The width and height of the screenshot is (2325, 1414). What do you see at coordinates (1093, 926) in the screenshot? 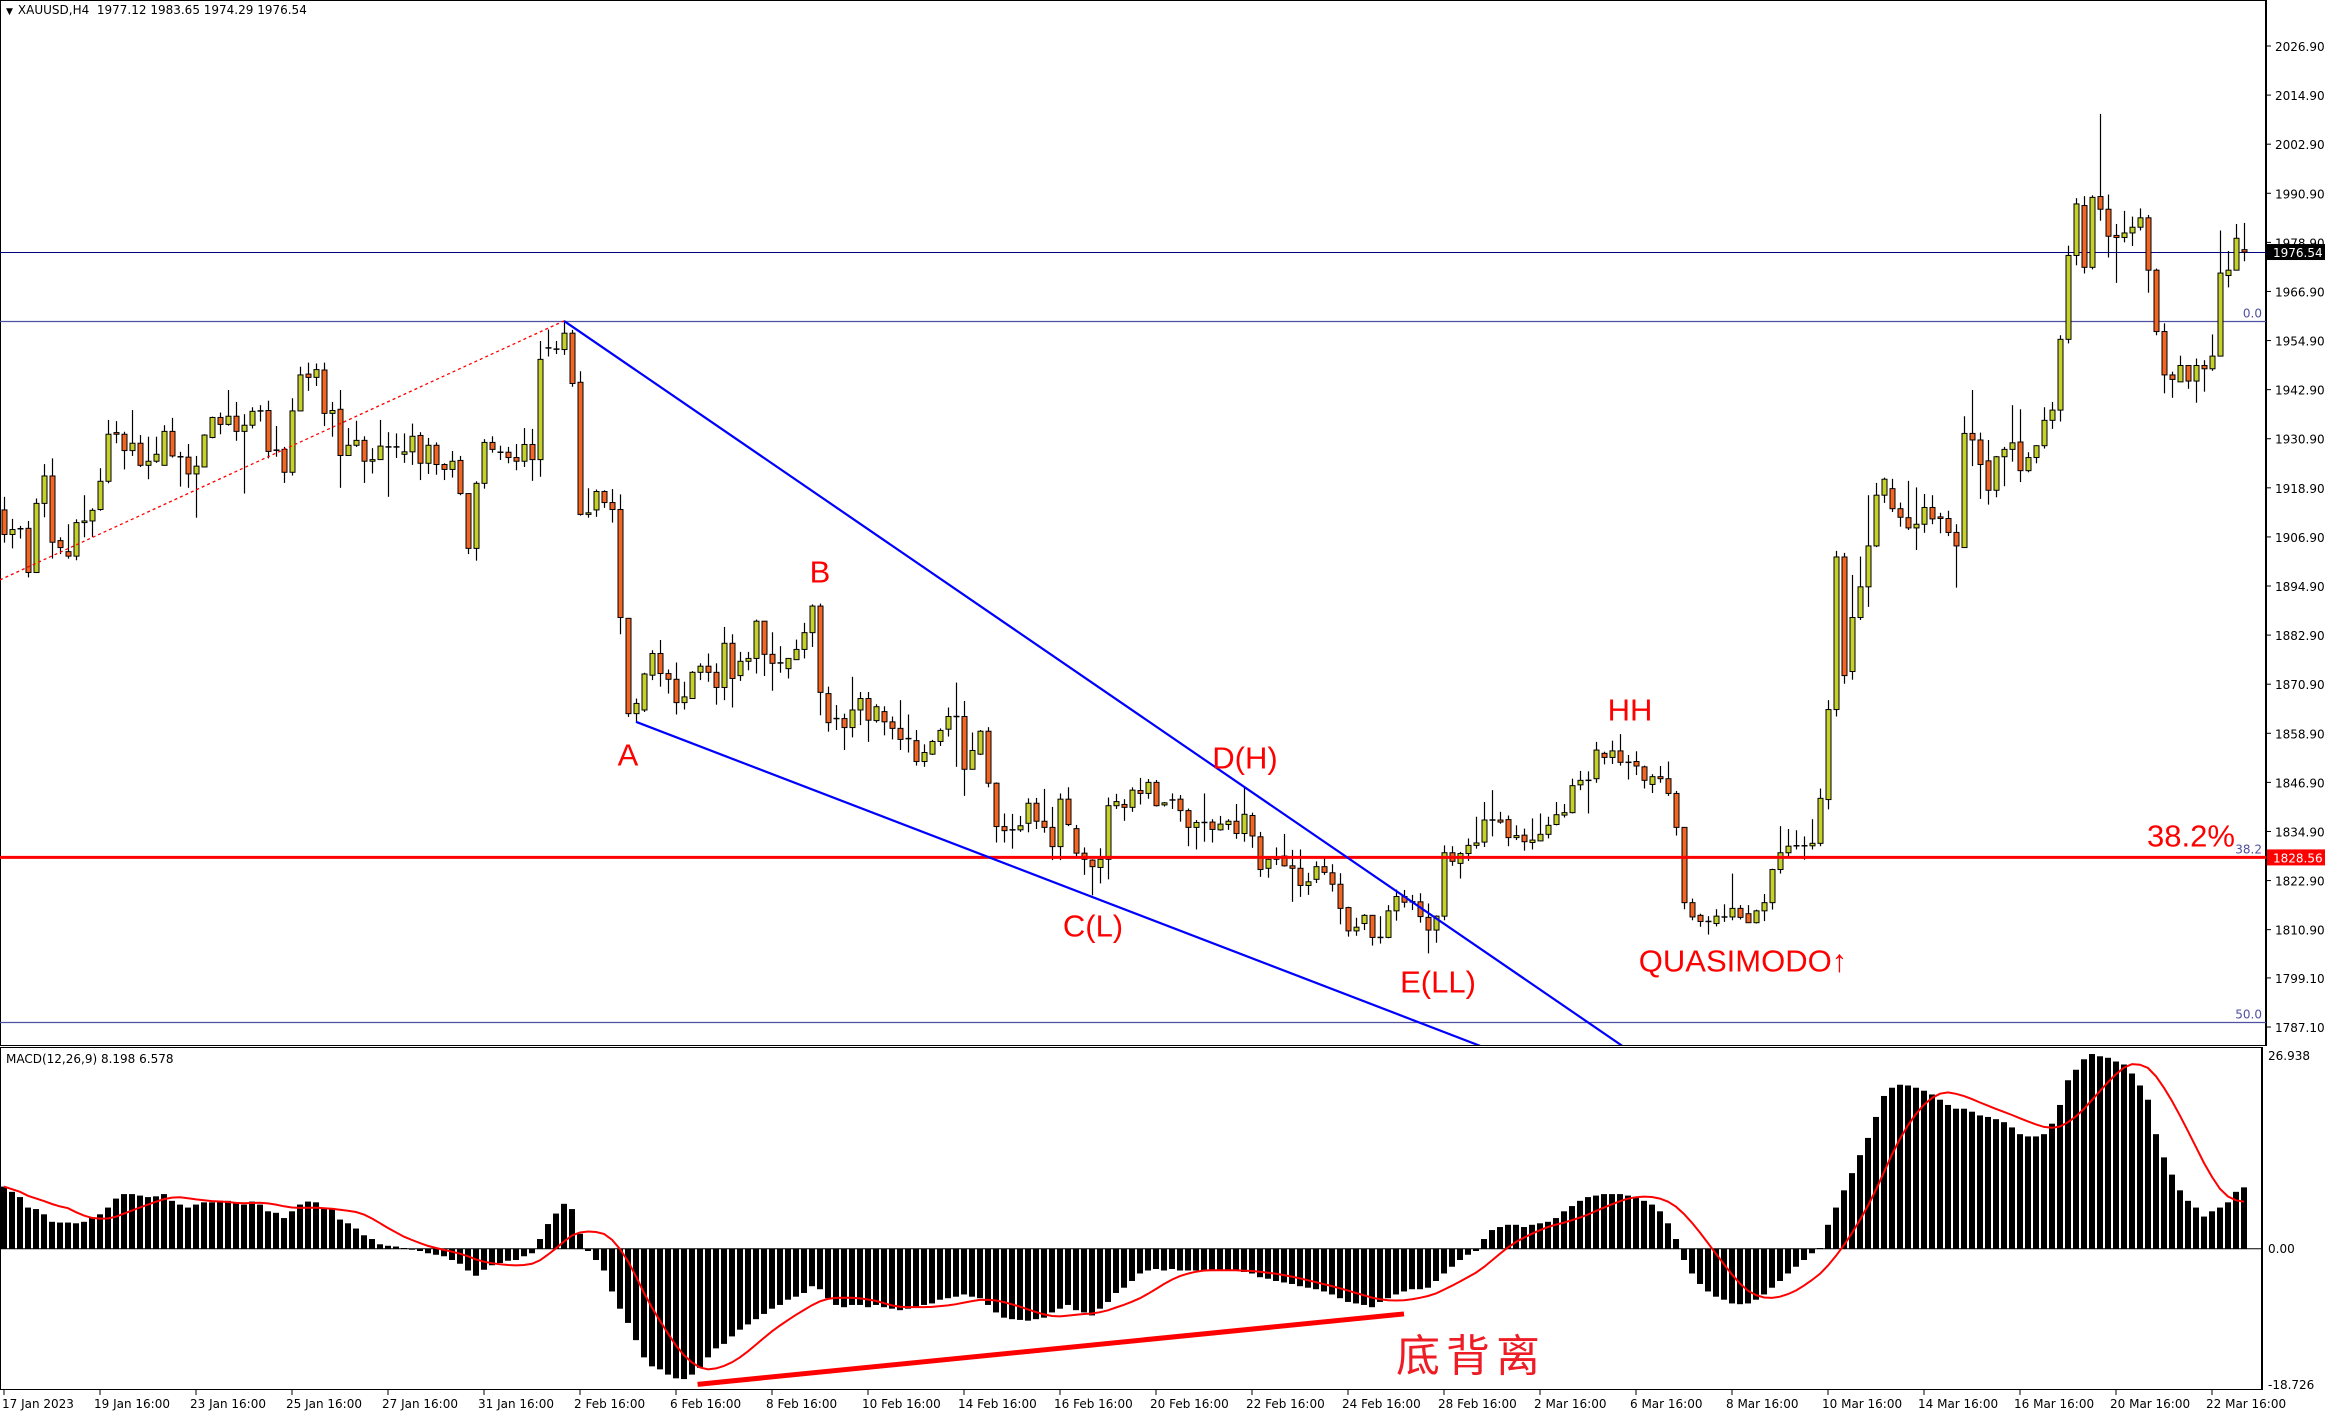
I see `wave-label-c: C(L)` at bounding box center [1093, 926].